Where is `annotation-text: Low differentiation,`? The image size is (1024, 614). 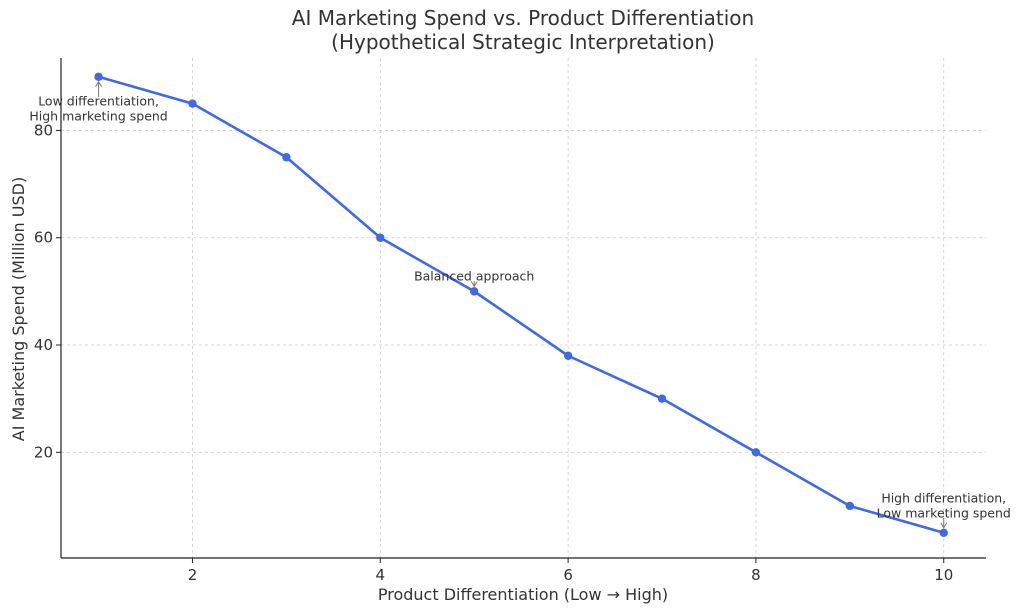 annotation-text: Low differentiation, is located at coordinates (98, 100).